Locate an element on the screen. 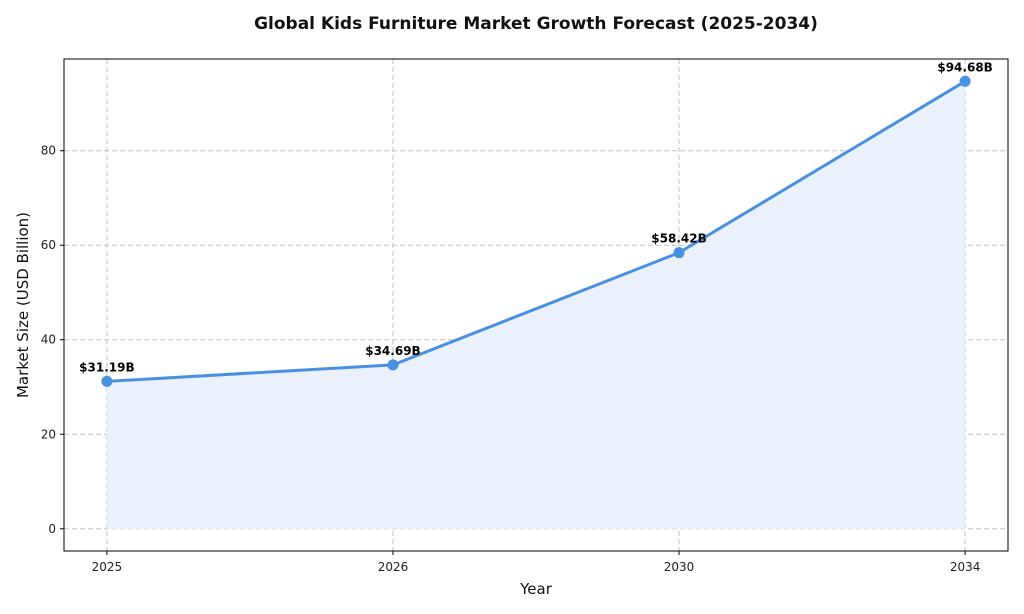 Image resolution: width=1024 pixels, height=614 pixels. x-tick-label: 2034 is located at coordinates (965, 567).